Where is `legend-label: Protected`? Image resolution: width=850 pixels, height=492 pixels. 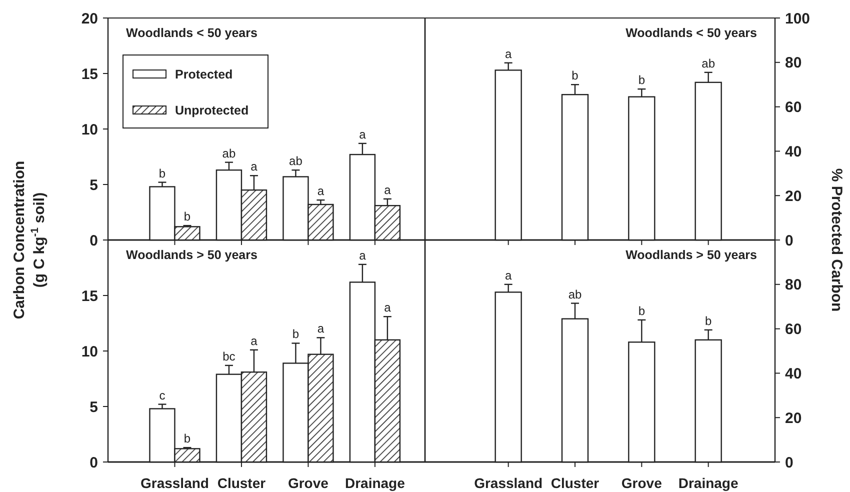
legend-label: Protected is located at coordinates (204, 74).